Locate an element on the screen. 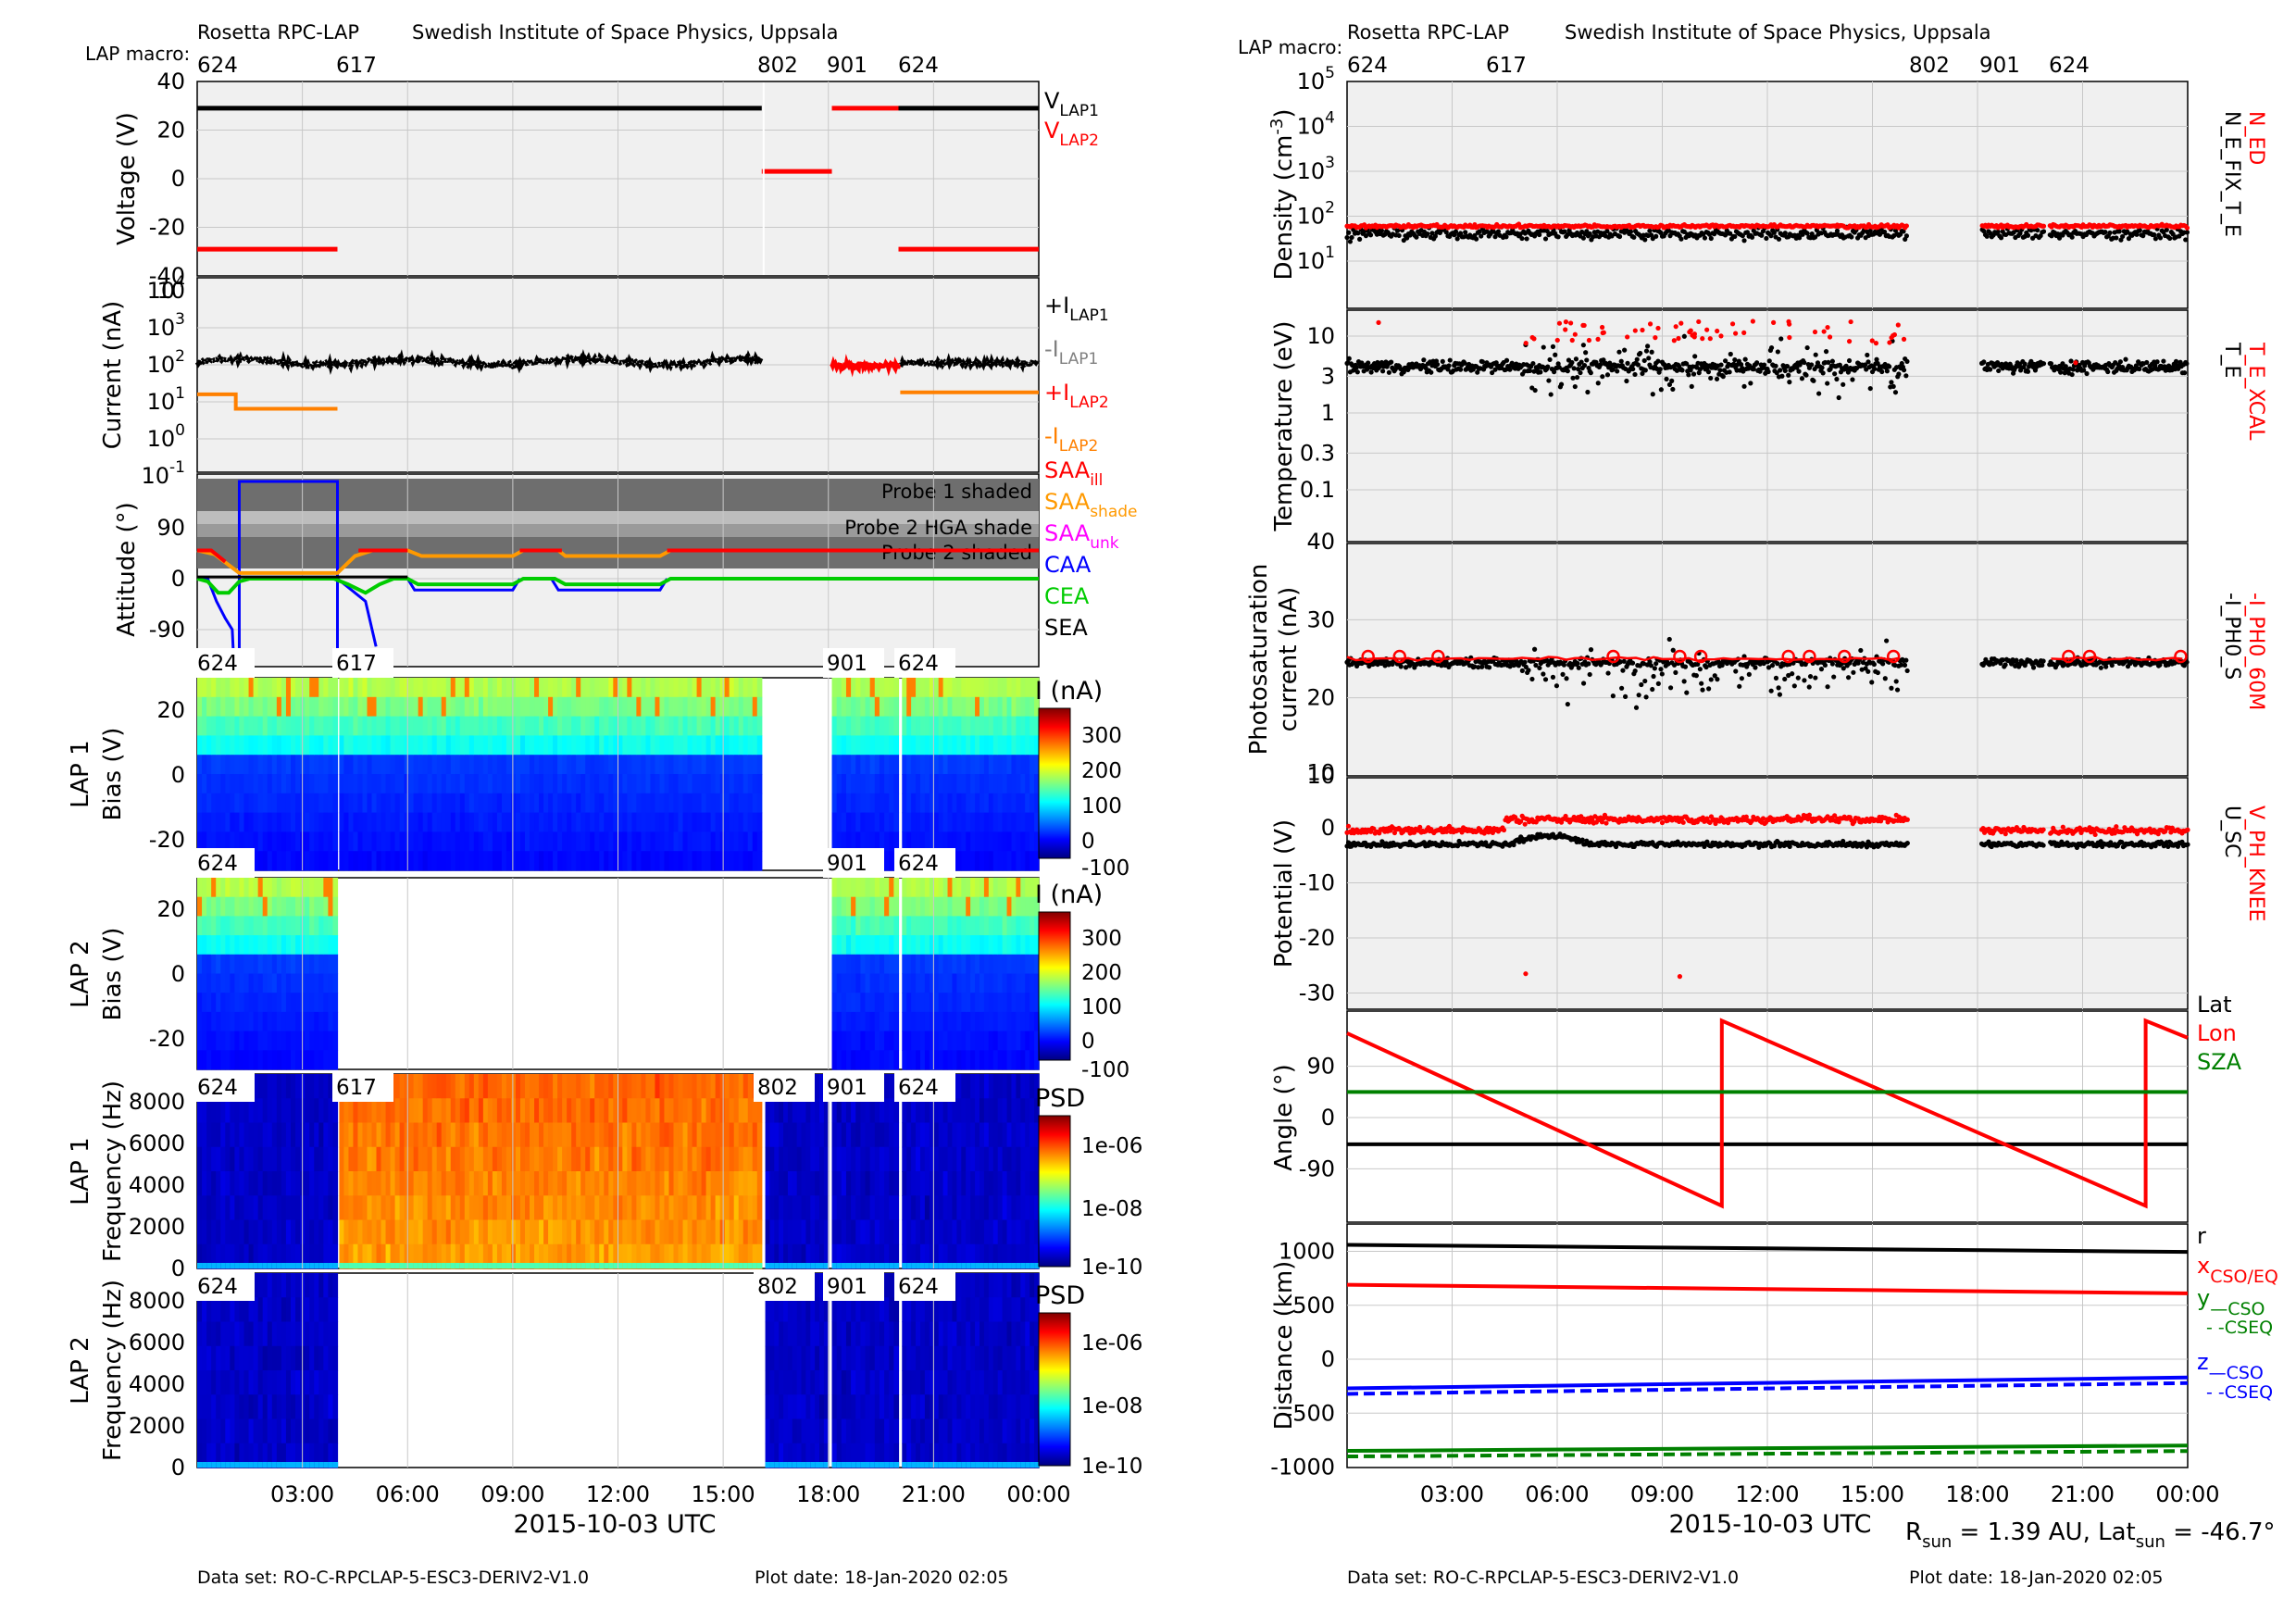  right-instrument: Rosetta RPC-LAP is located at coordinates (1428, 32).